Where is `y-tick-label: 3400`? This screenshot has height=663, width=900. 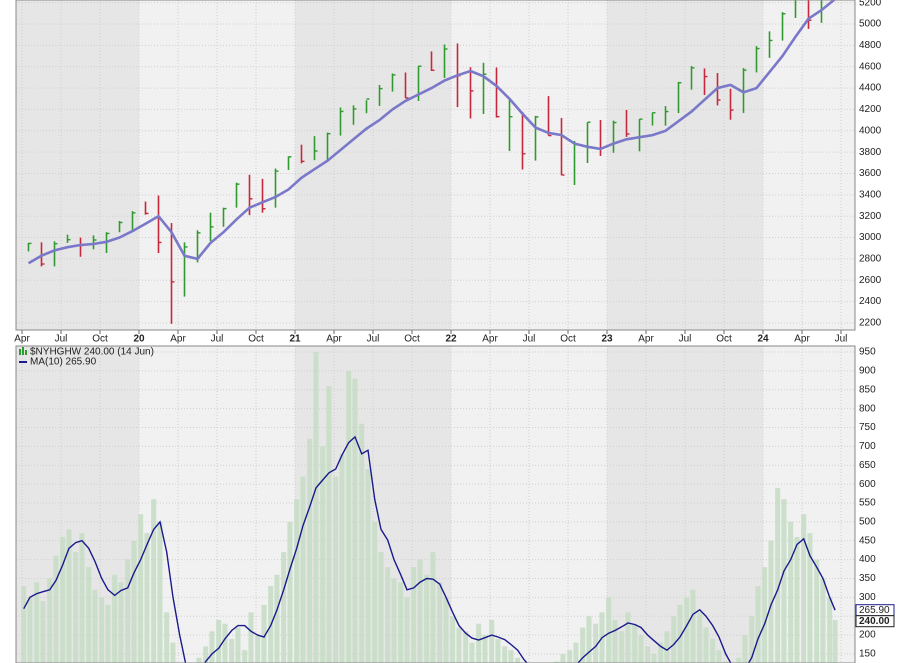
y-tick-label: 3400 is located at coordinates (870, 194).